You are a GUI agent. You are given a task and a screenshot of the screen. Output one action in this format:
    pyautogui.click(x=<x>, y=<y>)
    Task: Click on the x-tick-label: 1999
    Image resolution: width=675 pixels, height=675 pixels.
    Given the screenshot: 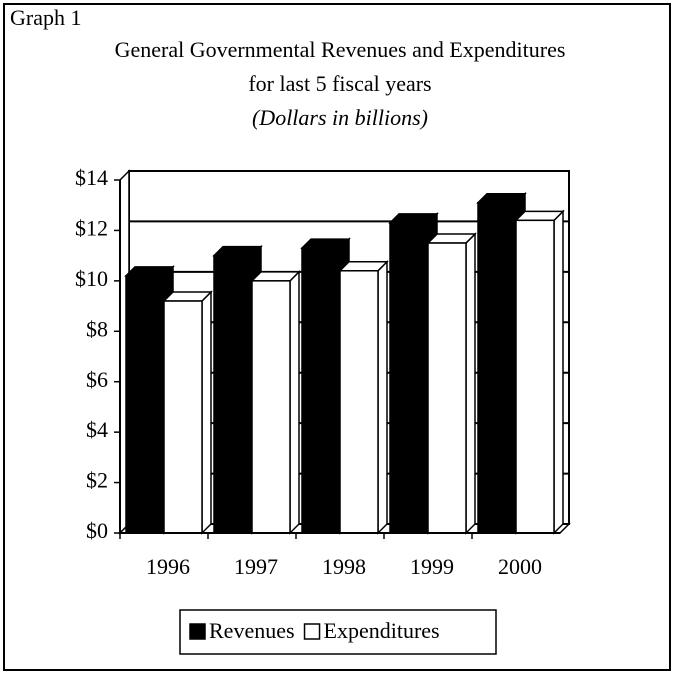 What is the action you would take?
    pyautogui.click(x=432, y=566)
    